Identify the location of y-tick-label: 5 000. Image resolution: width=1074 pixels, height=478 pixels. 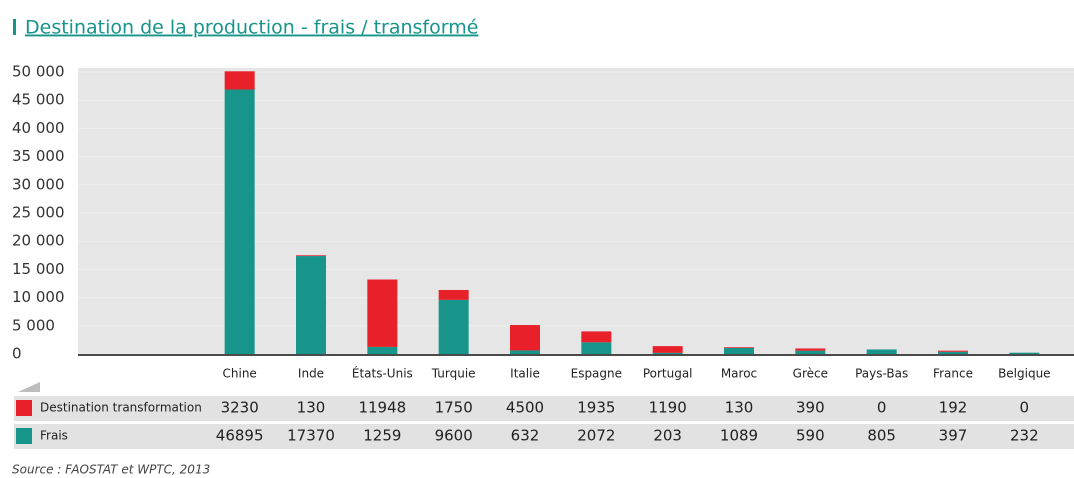
(33, 325).